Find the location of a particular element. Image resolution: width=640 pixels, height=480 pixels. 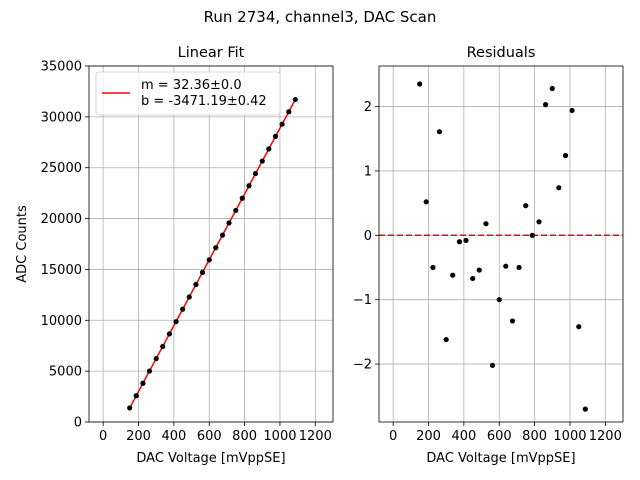

y-tick-label: 15000 is located at coordinates (61, 270).